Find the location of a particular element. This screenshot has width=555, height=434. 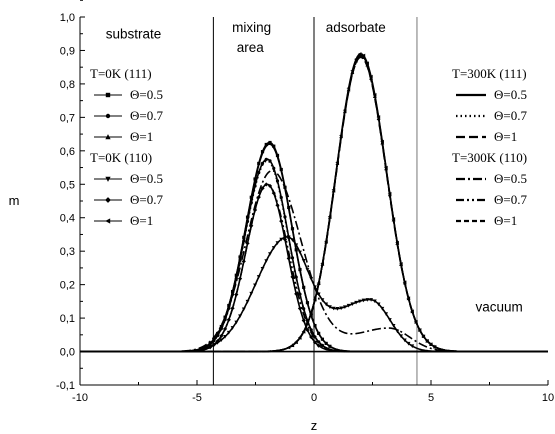

x-tick-label: 5 is located at coordinates (431, 398).